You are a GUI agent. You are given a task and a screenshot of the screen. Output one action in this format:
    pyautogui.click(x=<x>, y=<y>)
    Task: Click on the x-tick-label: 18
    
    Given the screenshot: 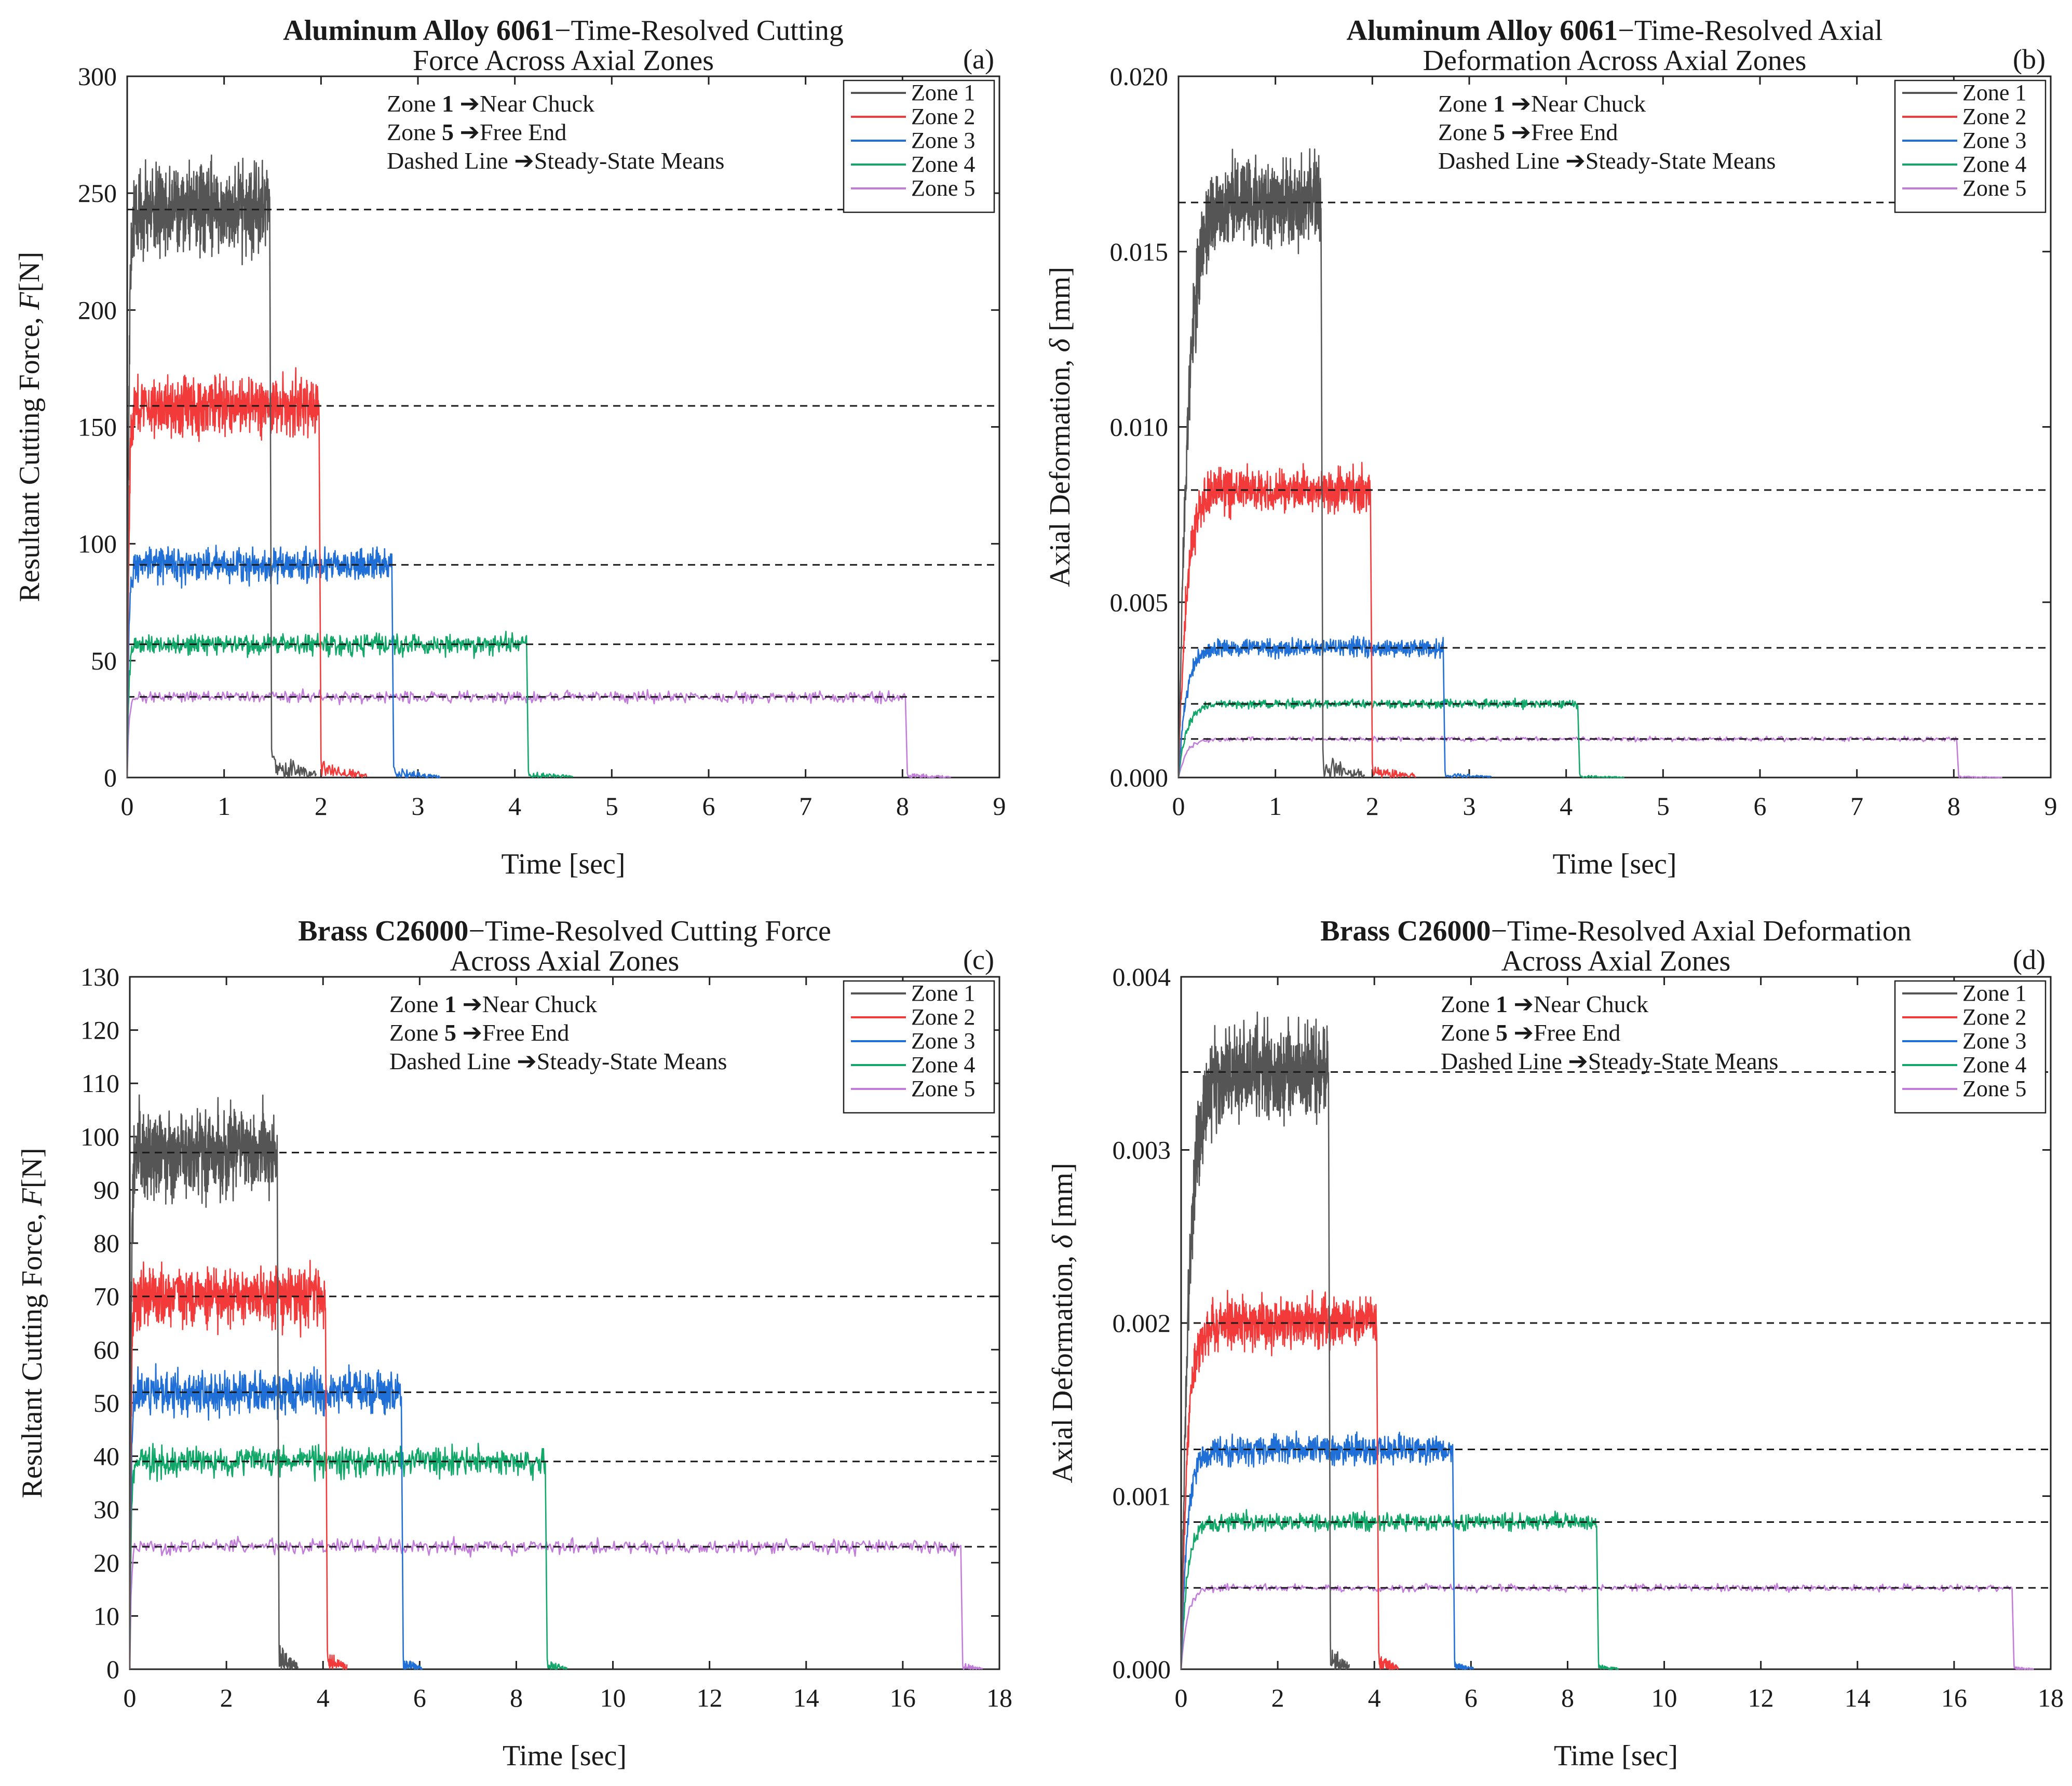 What is the action you would take?
    pyautogui.click(x=2051, y=1698)
    